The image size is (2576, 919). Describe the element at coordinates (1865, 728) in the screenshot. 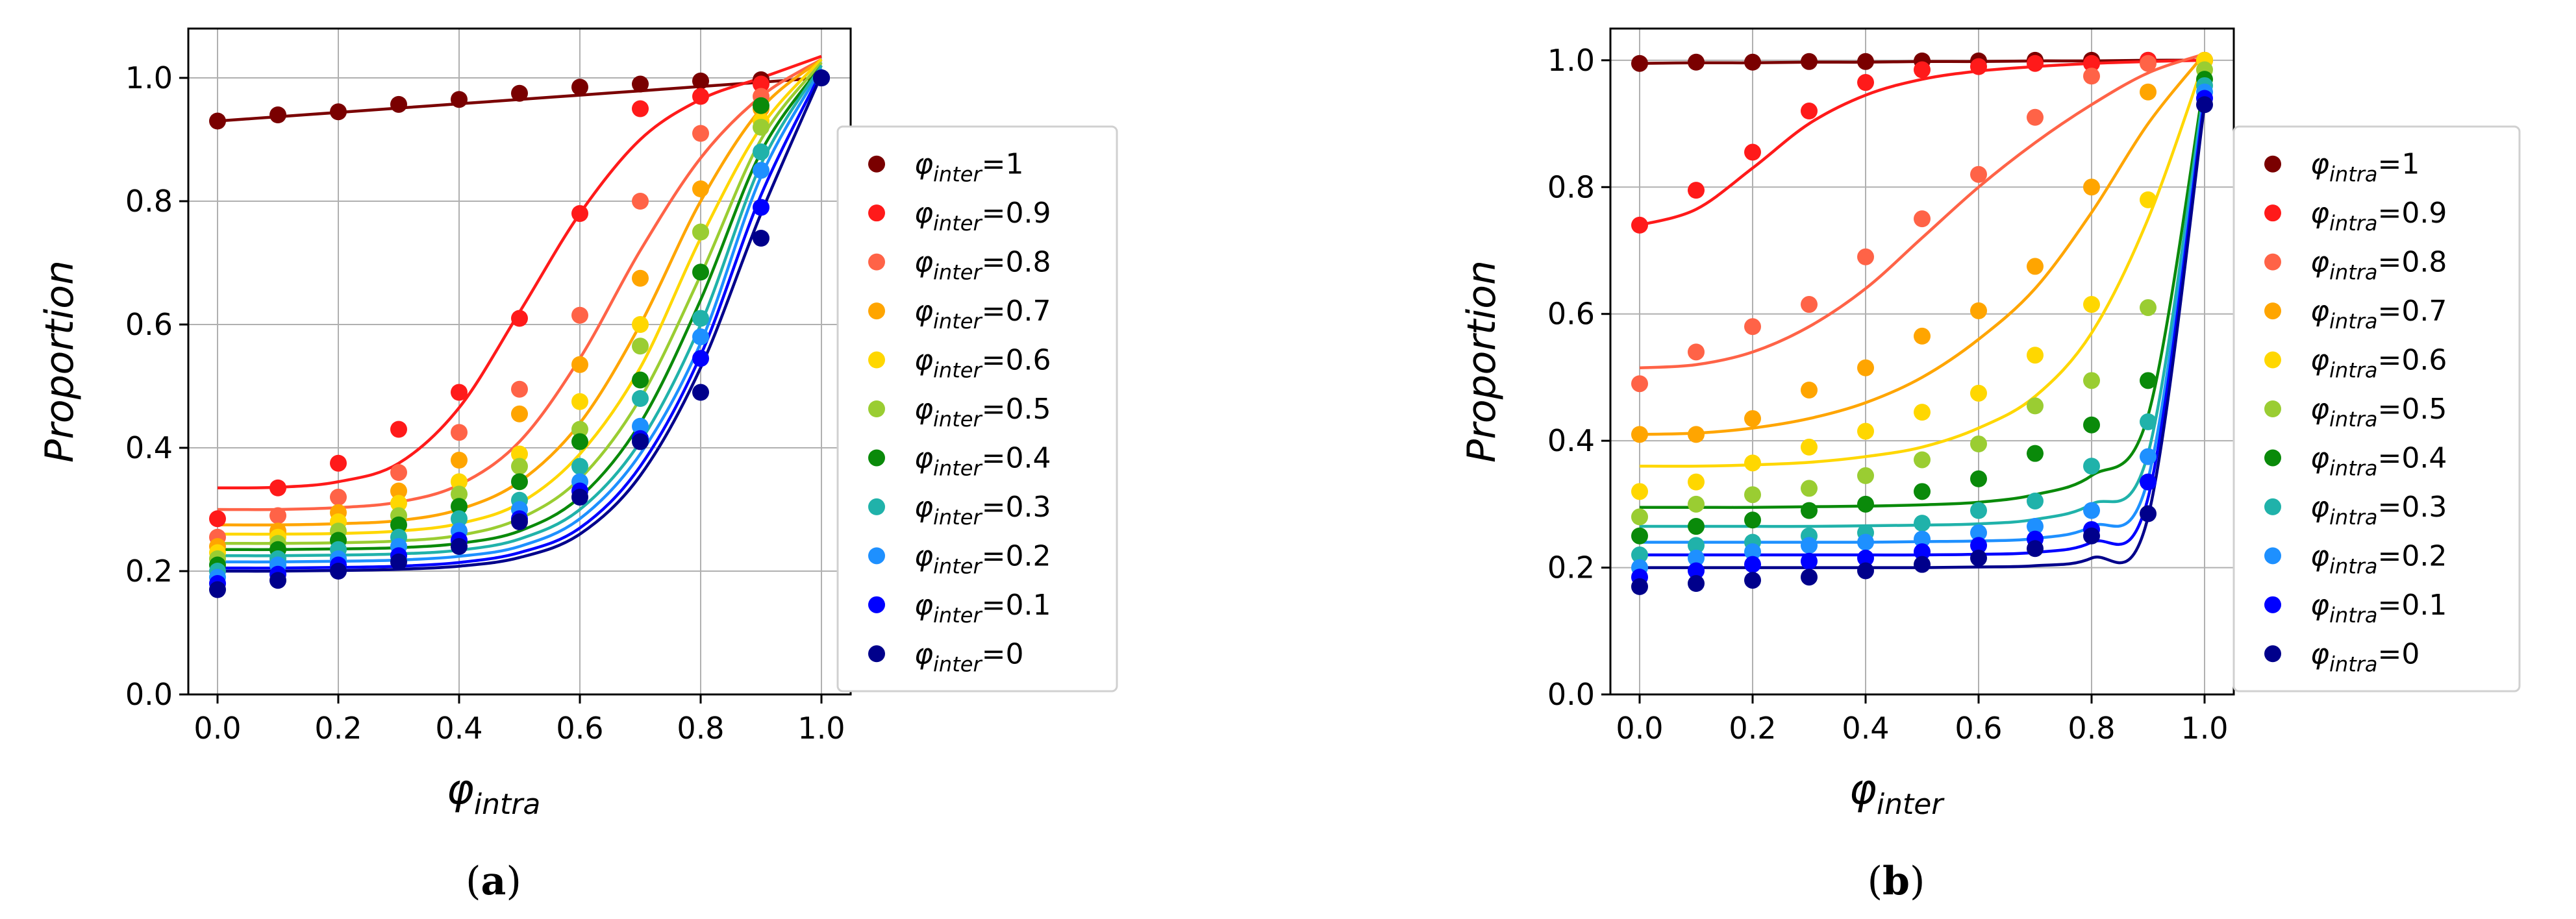

I see `x-tick-label: 0.4` at that location.